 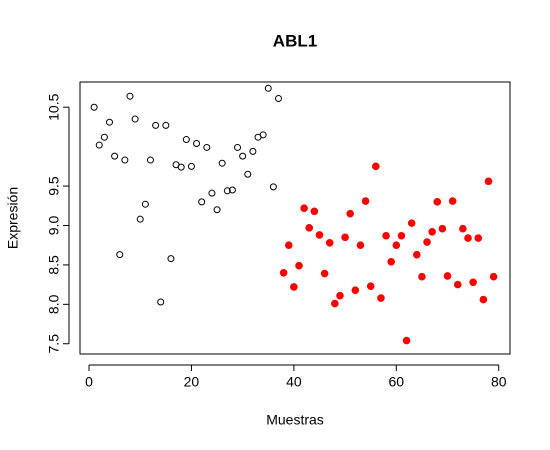 I want to click on y-axis-label: Expresión, so click(x=13, y=218).